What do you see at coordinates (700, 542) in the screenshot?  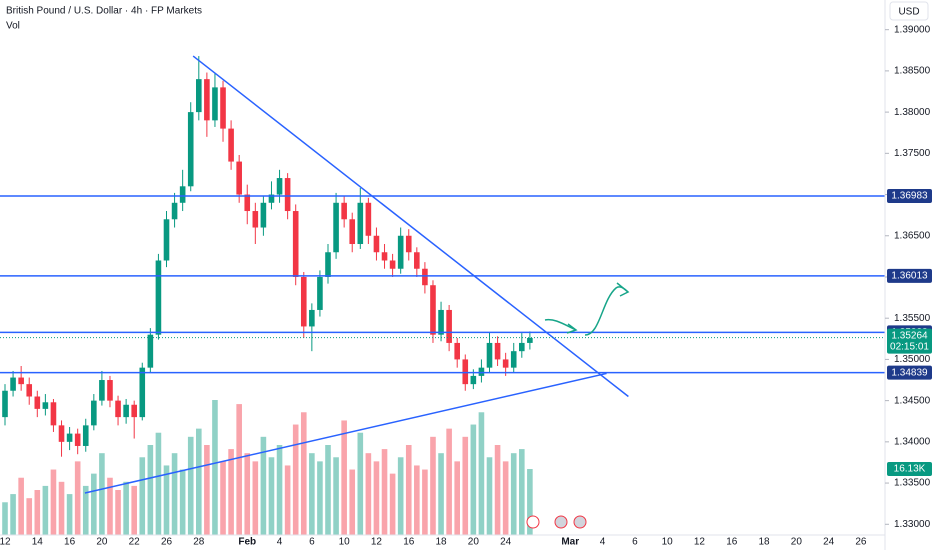 I see `x-tick-label: 12` at bounding box center [700, 542].